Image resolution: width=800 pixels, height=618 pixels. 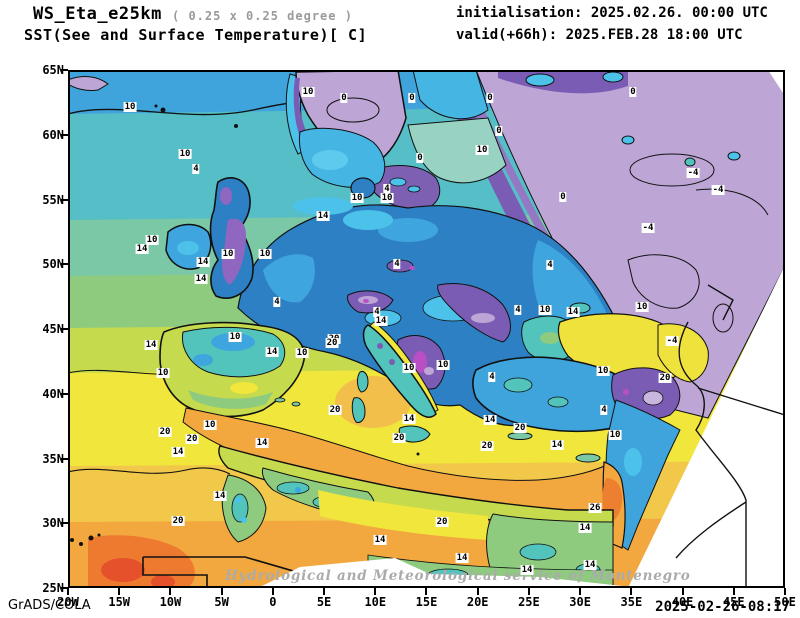 What do you see at coordinates (221, 602) in the screenshot?
I see `x-axis-label: 5W` at bounding box center [221, 602].